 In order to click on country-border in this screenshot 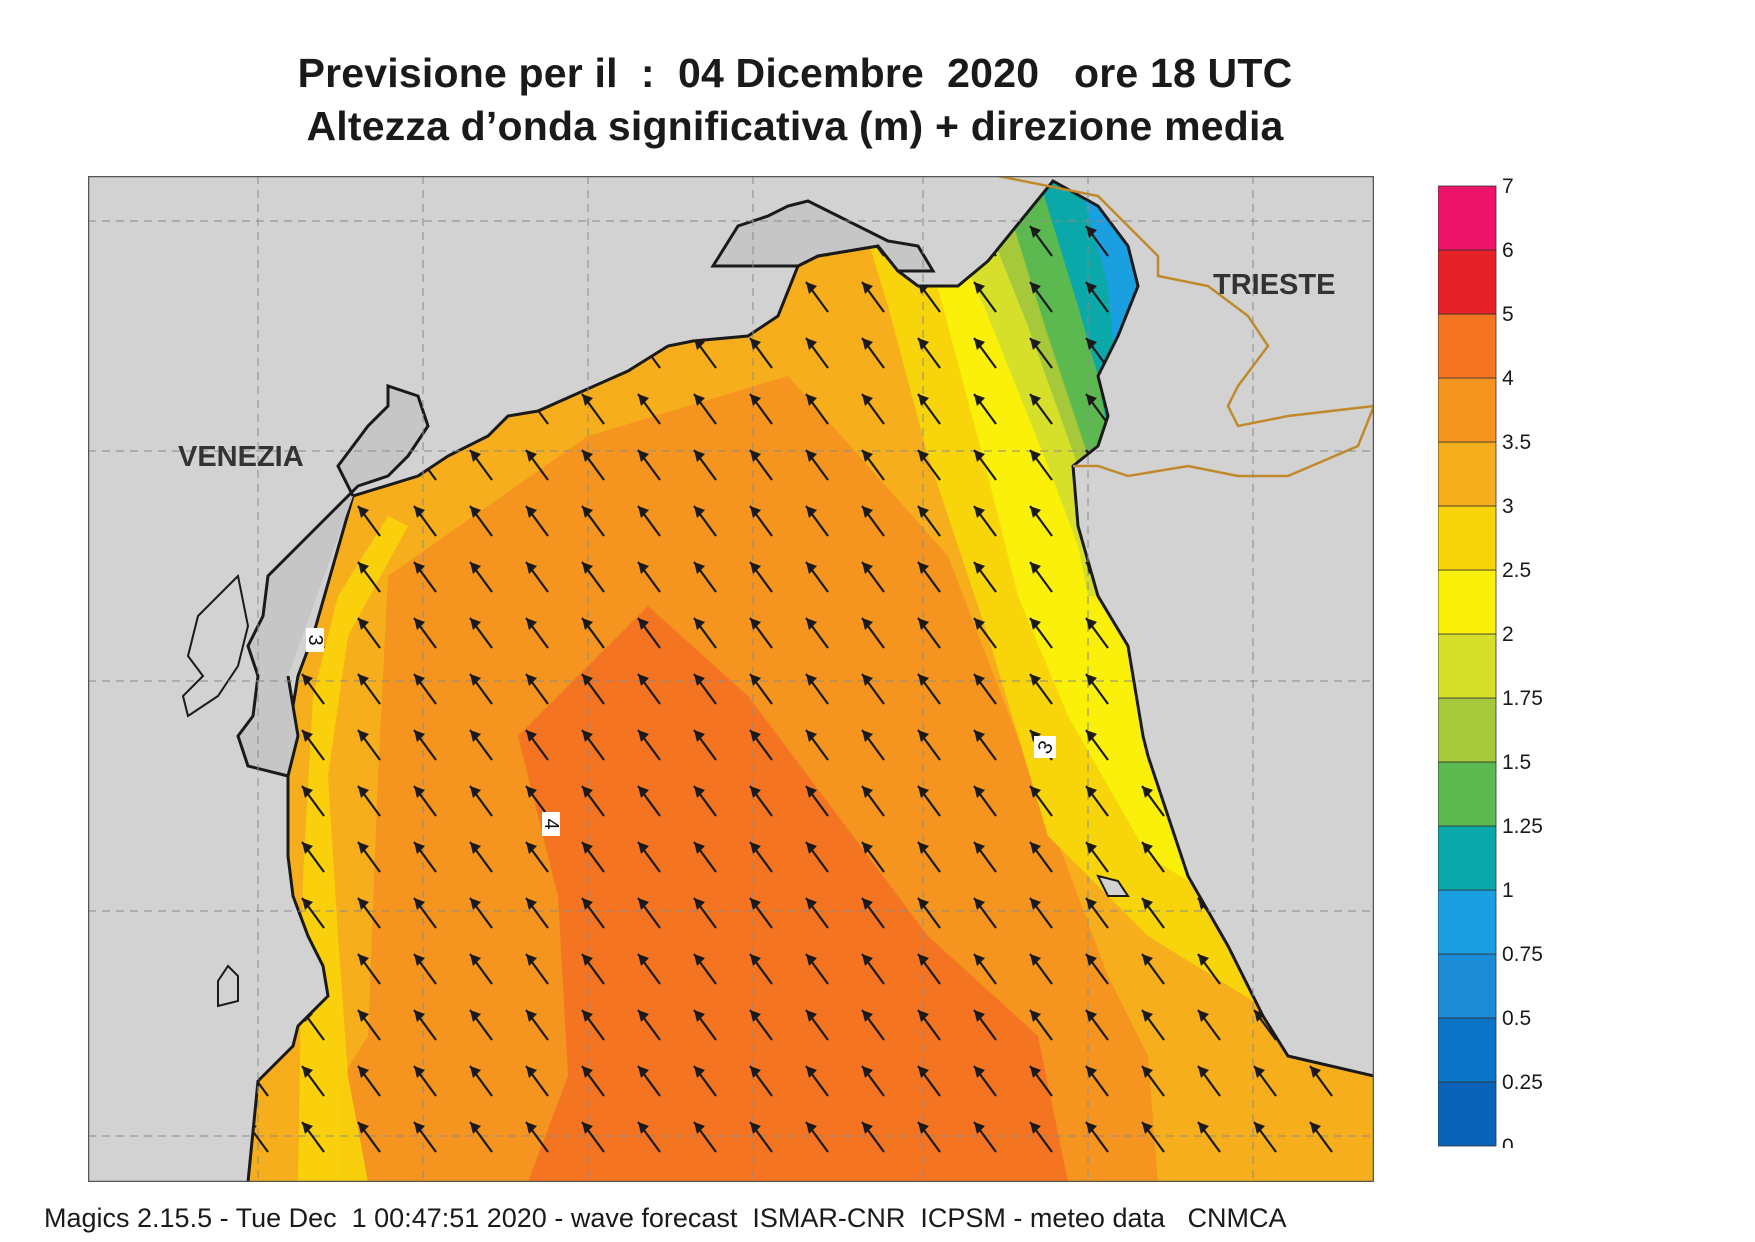, I will do `click(1185, 327)`.